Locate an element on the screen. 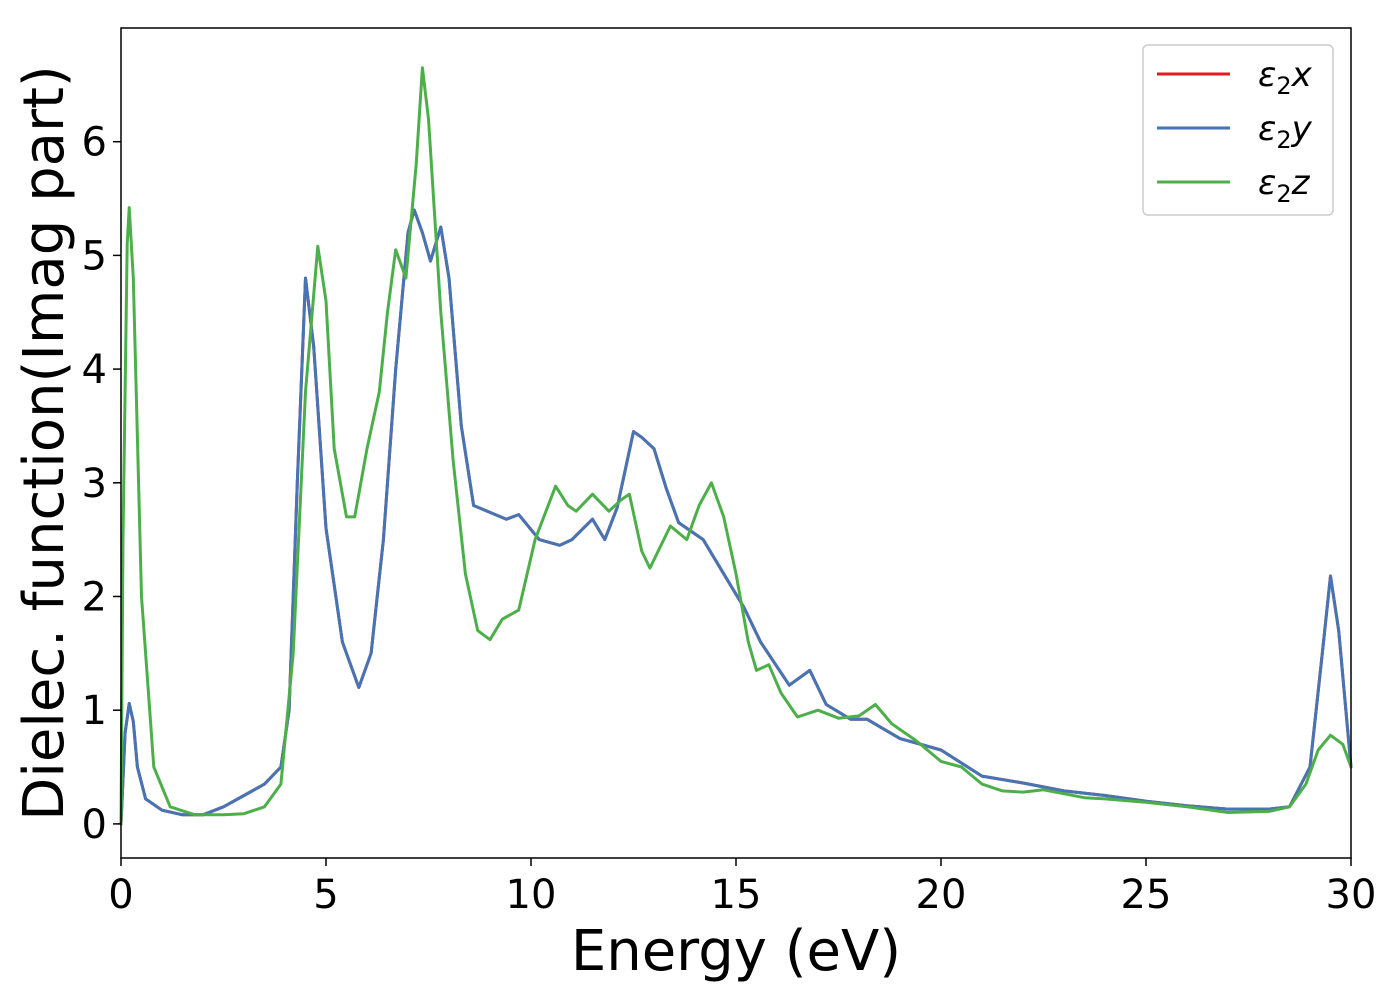 The width and height of the screenshot is (1400, 1000). x-tick-label: 0 is located at coordinates (120, 895).